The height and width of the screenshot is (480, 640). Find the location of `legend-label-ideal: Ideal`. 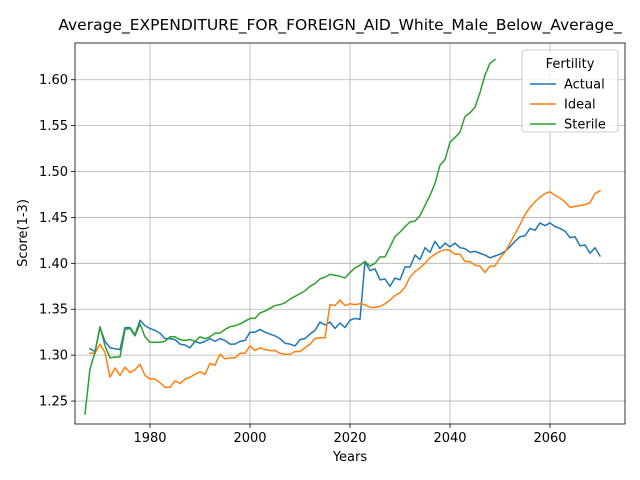

legend-label-ideal: Ideal is located at coordinates (580, 105).